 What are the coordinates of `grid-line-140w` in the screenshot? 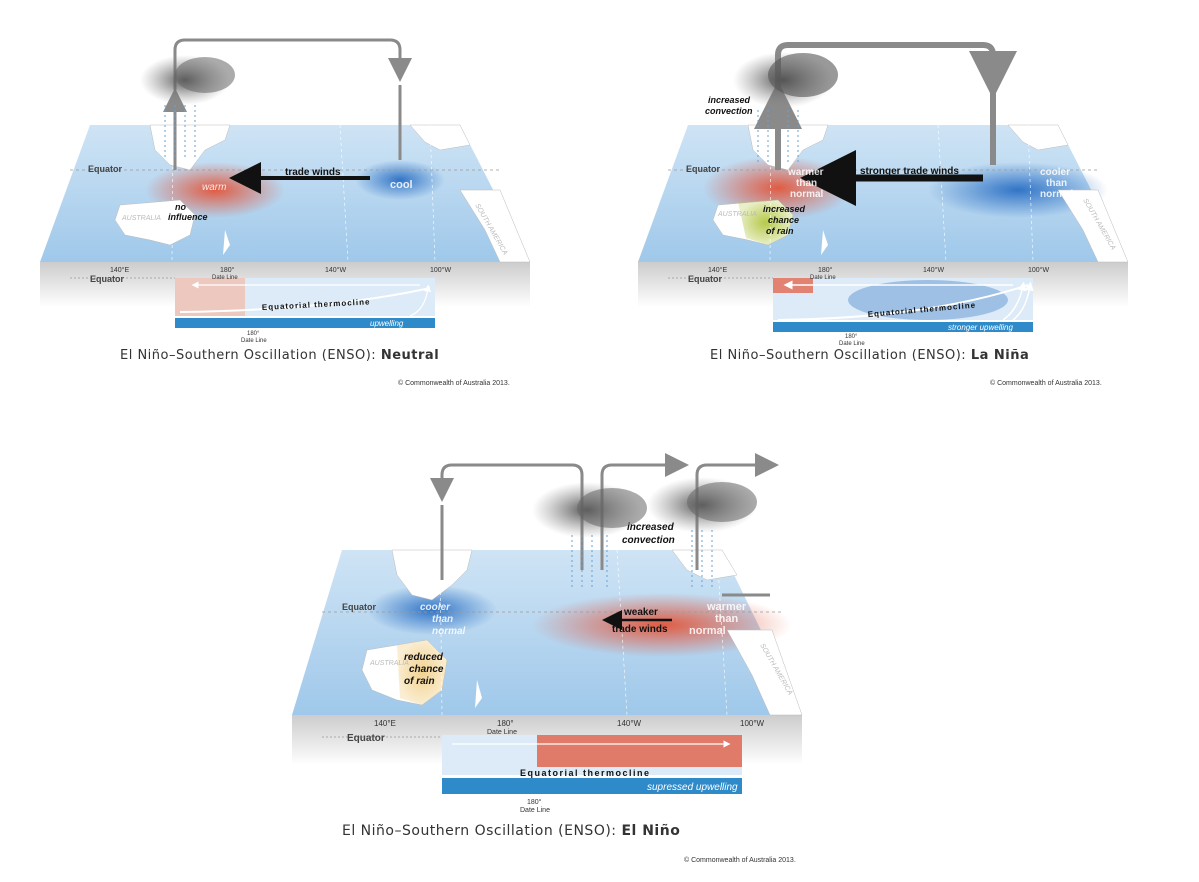 It's located at (344, 193).